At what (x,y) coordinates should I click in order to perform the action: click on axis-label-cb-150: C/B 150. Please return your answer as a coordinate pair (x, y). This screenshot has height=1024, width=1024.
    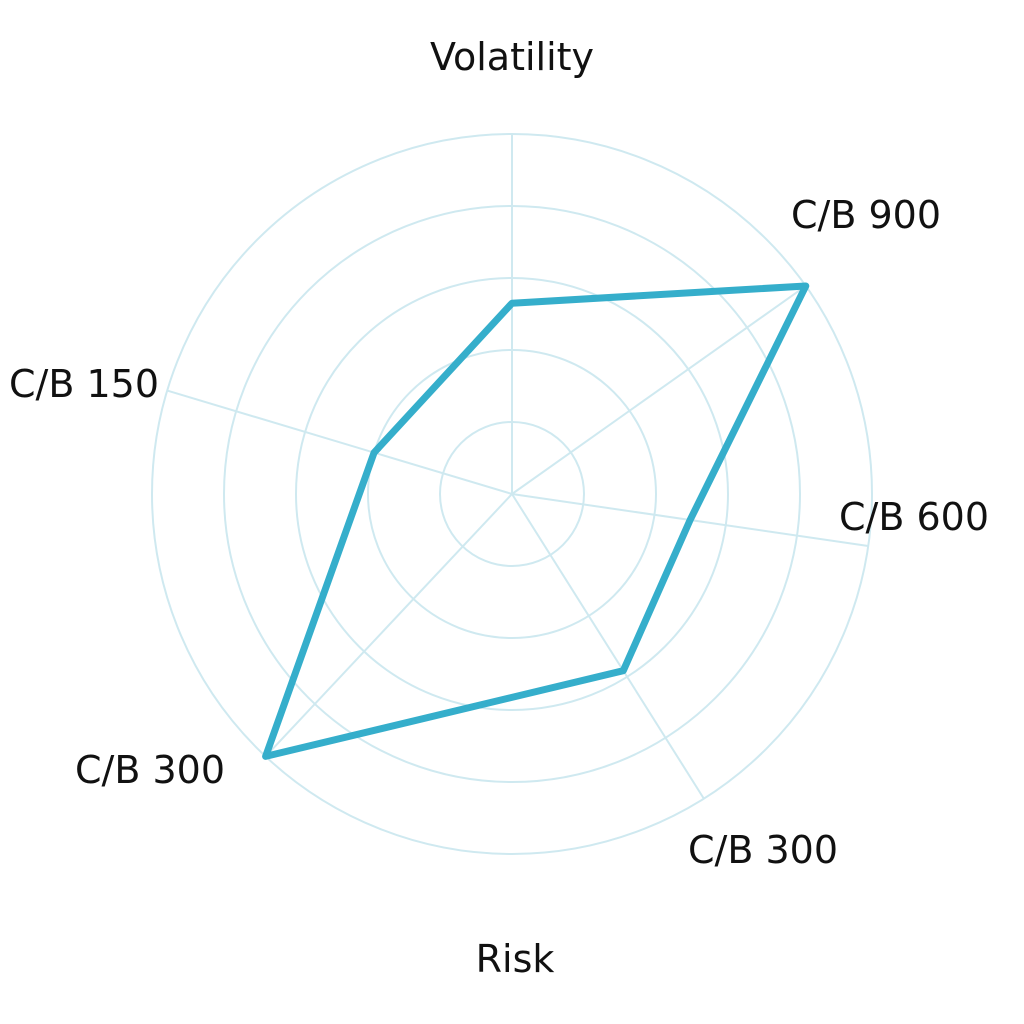
    Looking at the image, I should click on (84, 384).